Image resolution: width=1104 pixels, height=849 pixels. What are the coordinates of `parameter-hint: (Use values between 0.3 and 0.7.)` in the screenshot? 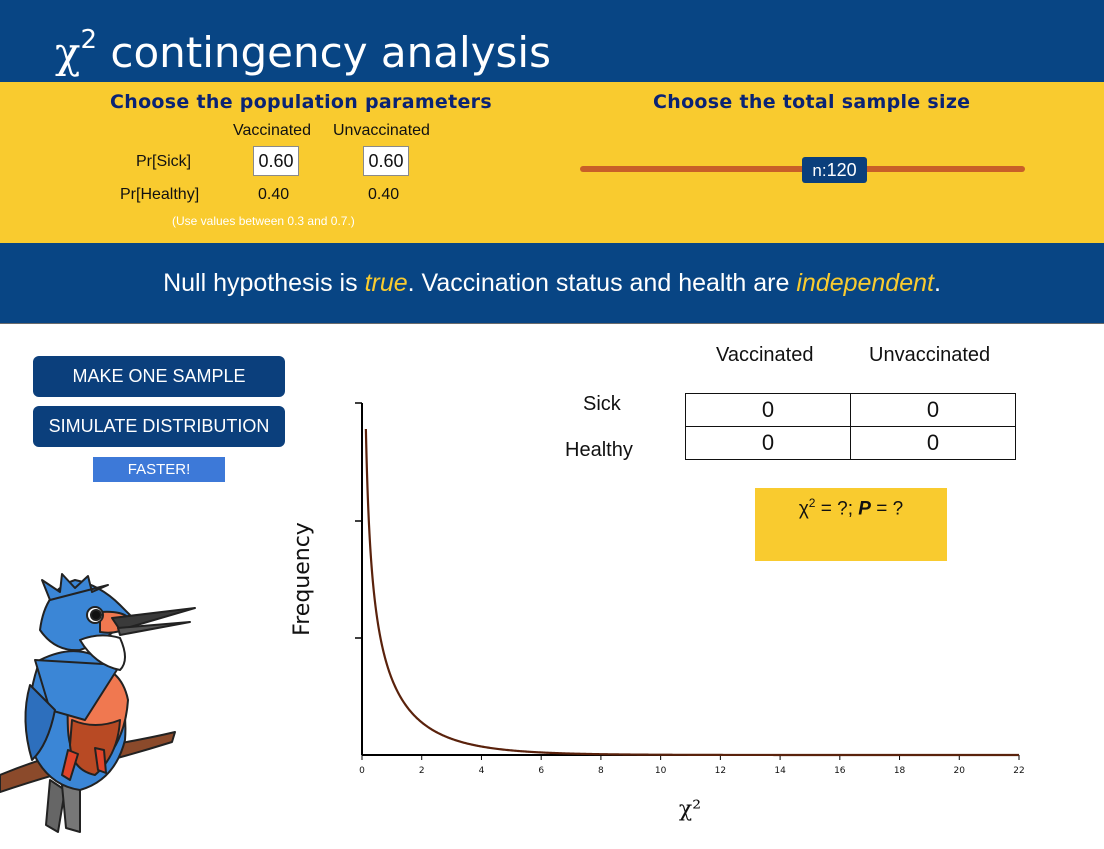 It's located at (263, 221).